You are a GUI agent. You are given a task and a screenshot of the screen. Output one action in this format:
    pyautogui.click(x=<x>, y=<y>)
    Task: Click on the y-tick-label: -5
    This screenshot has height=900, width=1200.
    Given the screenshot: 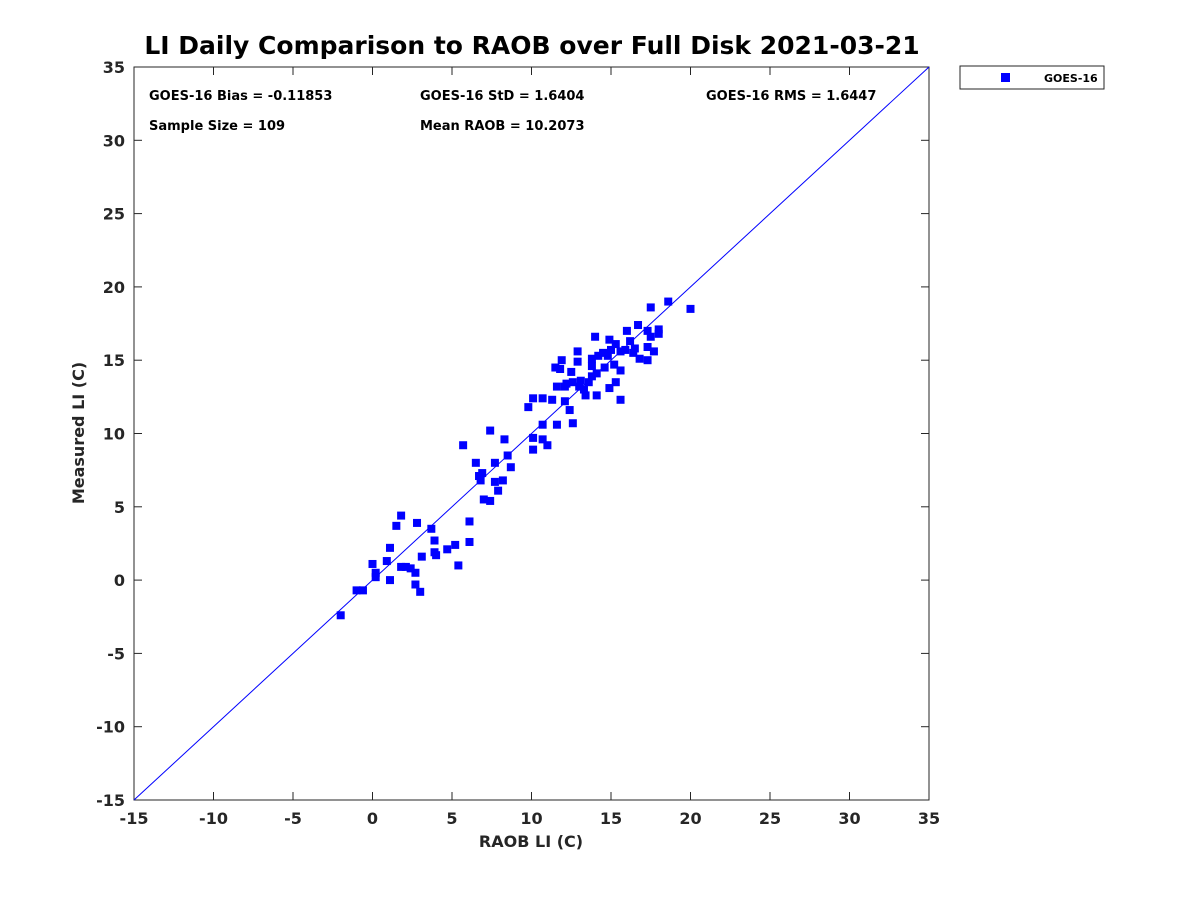 What is the action you would take?
    pyautogui.click(x=116, y=653)
    